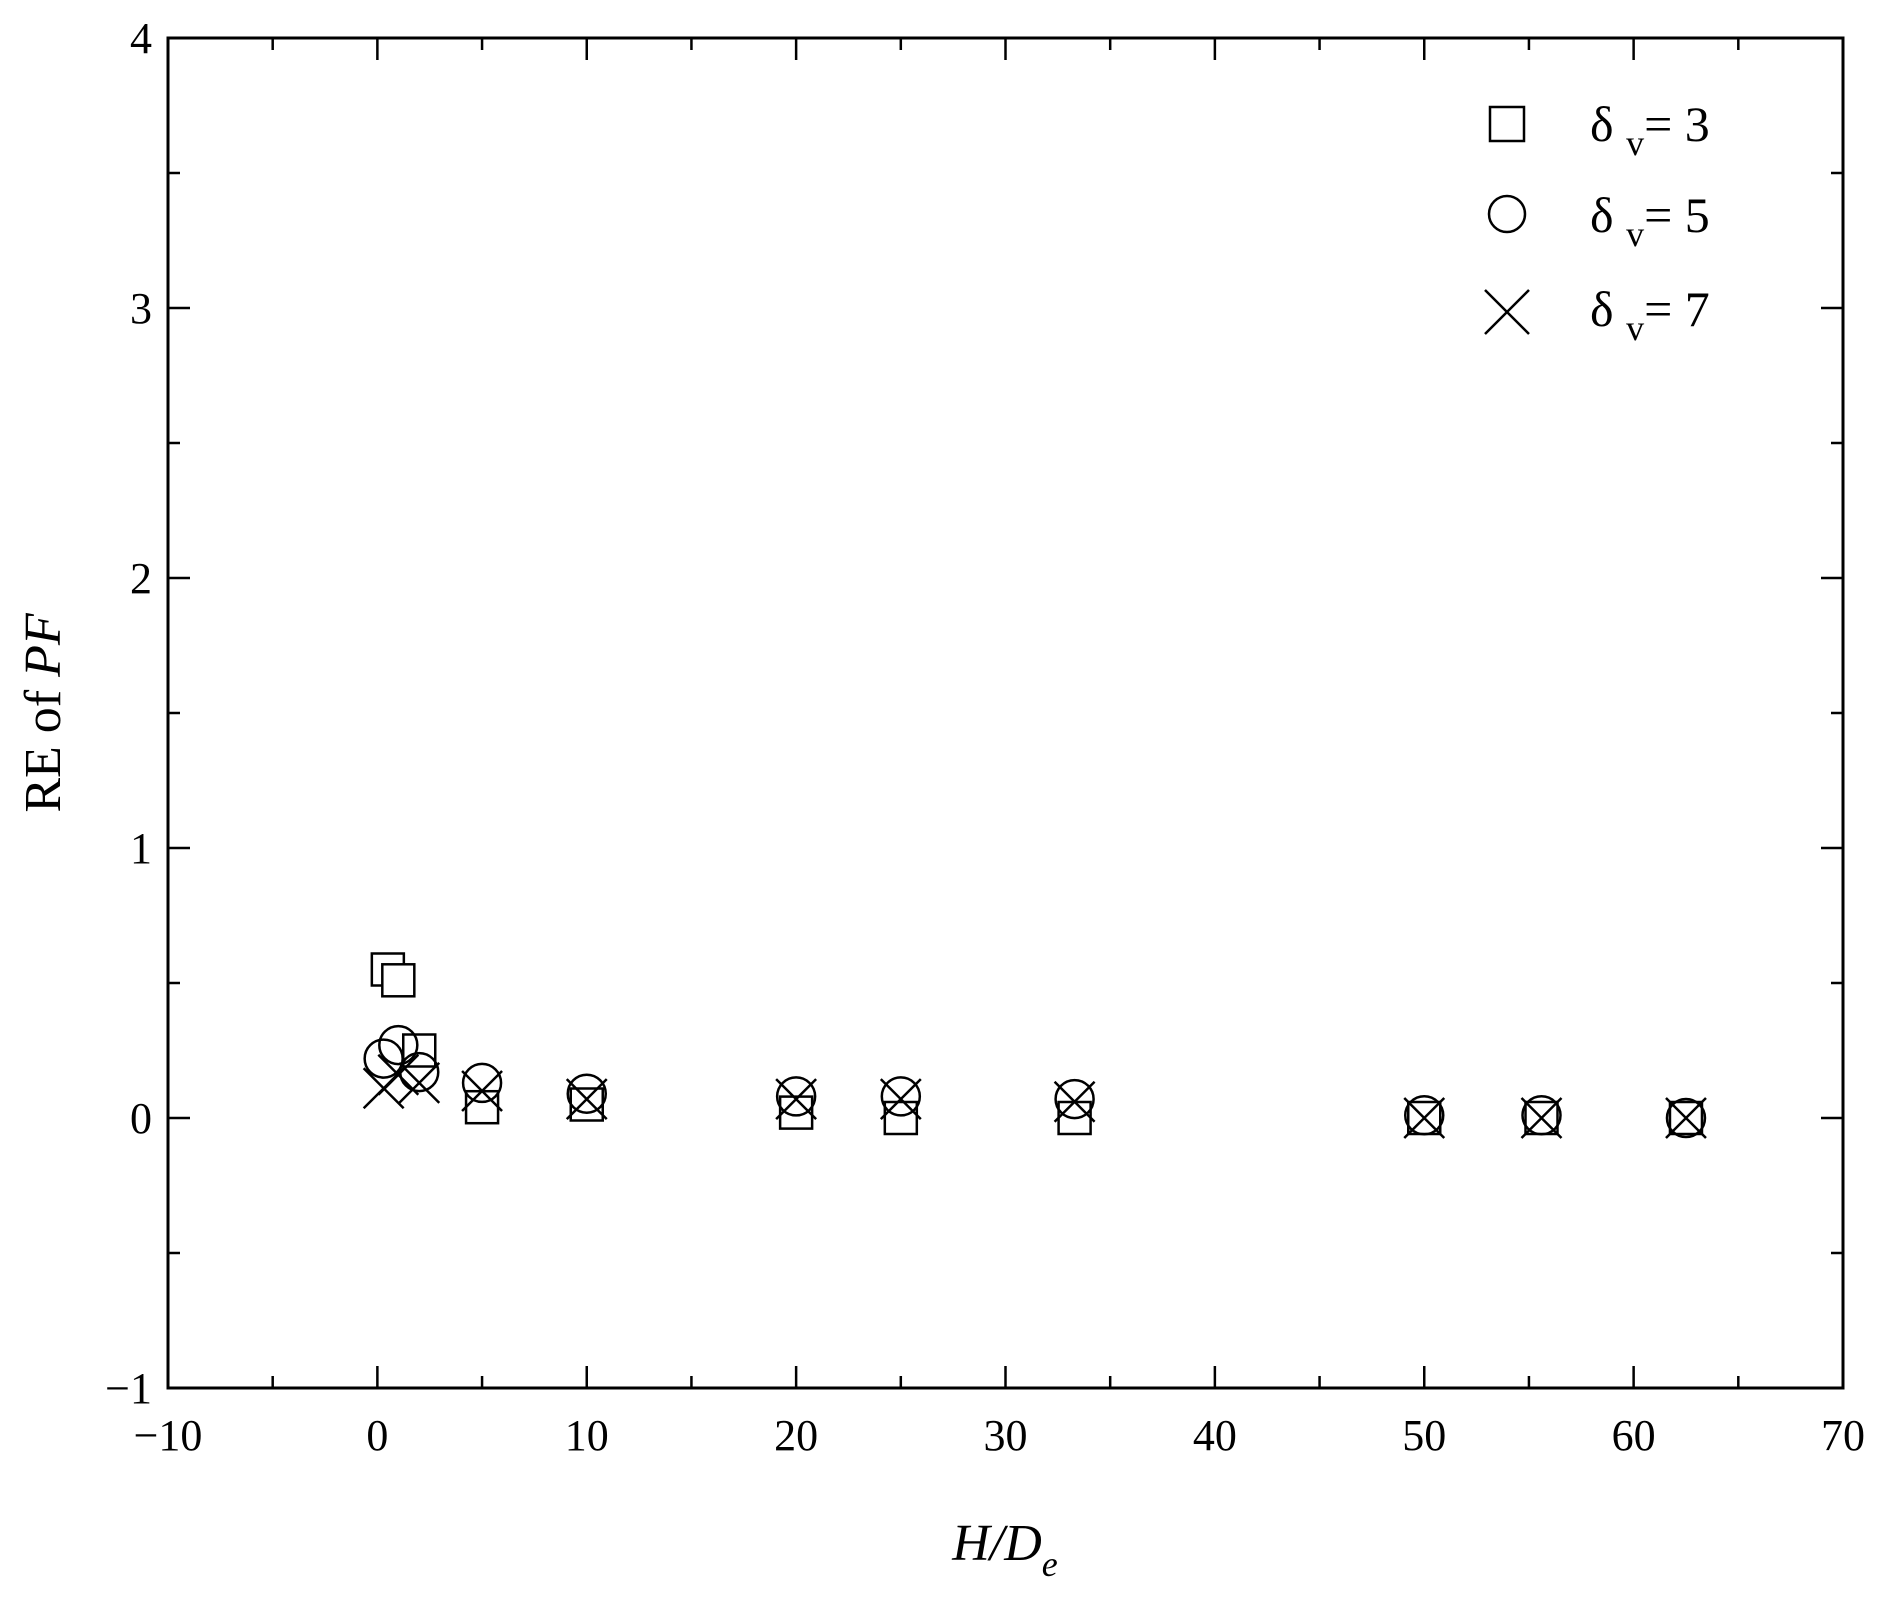 This screenshot has width=1879, height=1601. Describe the element at coordinates (796, 1435) in the screenshot. I see `x-tick-label: 20` at that location.